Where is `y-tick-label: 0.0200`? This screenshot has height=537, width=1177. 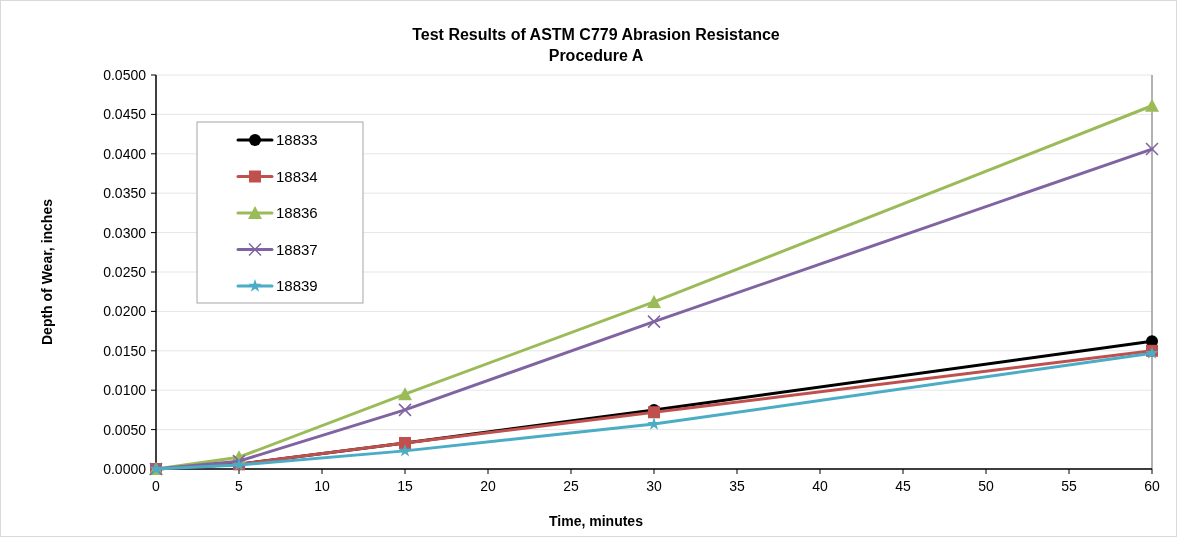
y-tick-label: 0.0200 is located at coordinates (125, 311).